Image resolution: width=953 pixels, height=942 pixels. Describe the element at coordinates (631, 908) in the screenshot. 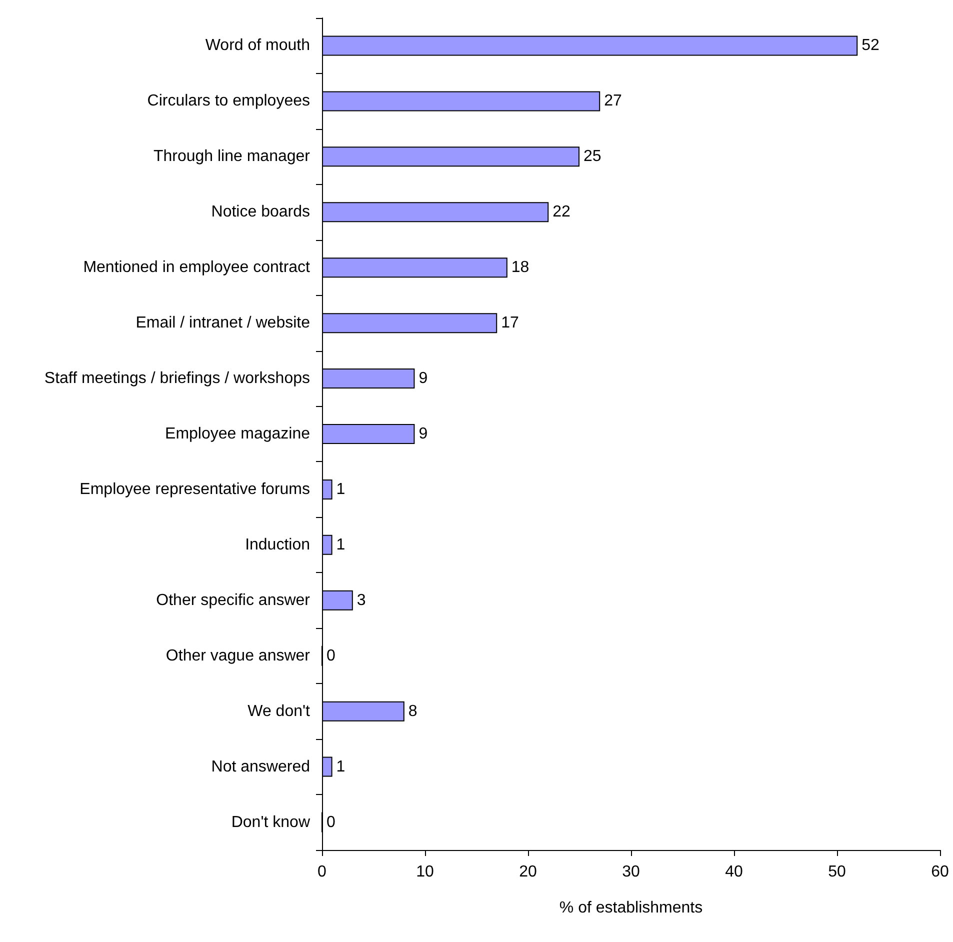

I see `x-axis-title: % of establishments` at that location.